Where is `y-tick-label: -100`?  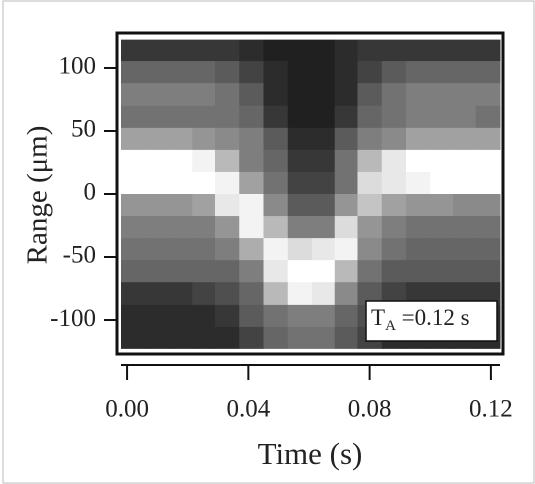 y-tick-label: -100 is located at coordinates (73, 318).